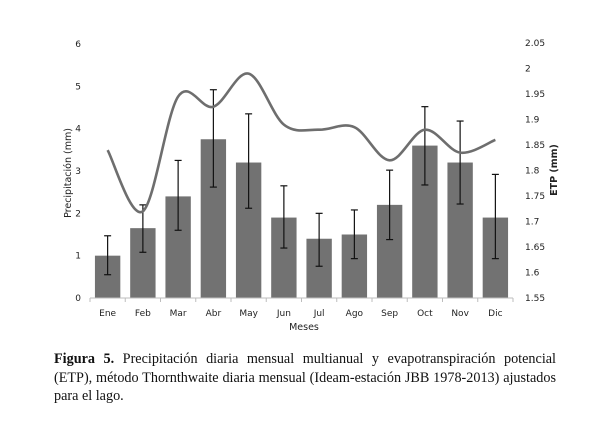  What do you see at coordinates (78, 257) in the screenshot?
I see `y-tick-label: 1` at bounding box center [78, 257].